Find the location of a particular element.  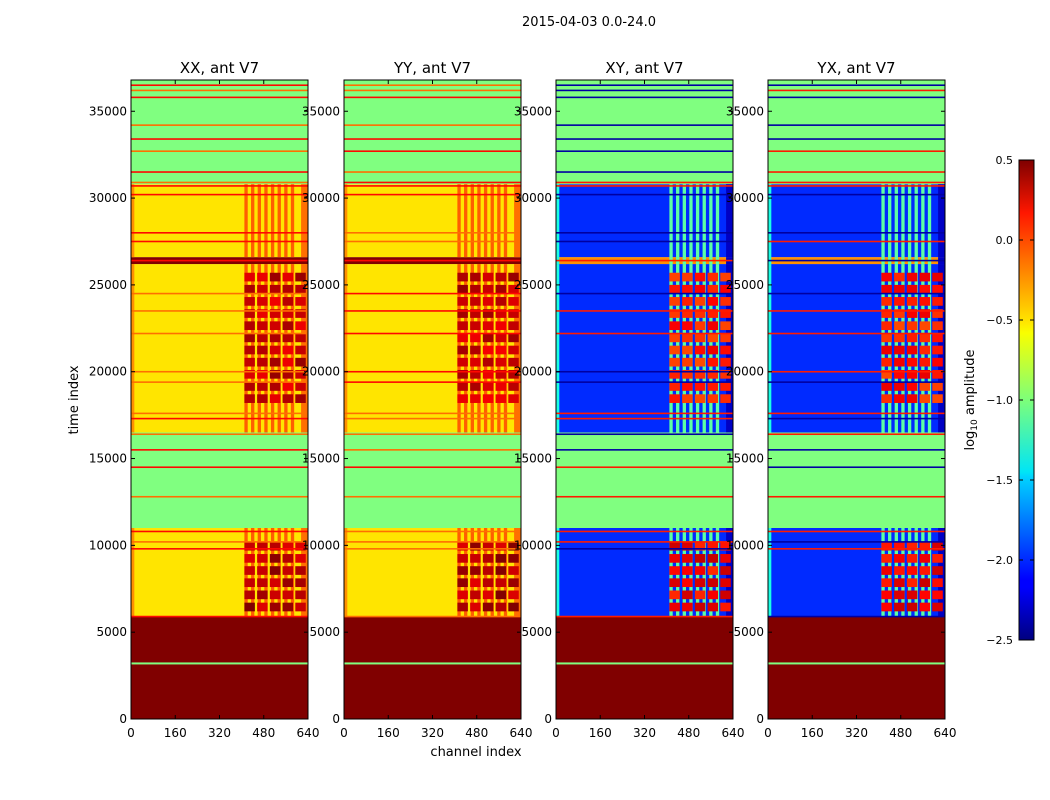

colorbar-label-sub: 10 is located at coordinates (975, 425).